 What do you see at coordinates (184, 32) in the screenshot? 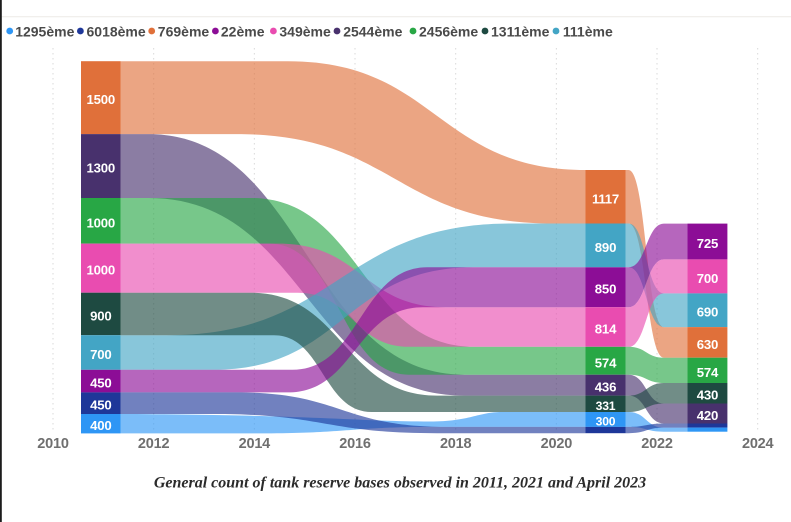
I see `svg-text: 769ème` at bounding box center [184, 32].